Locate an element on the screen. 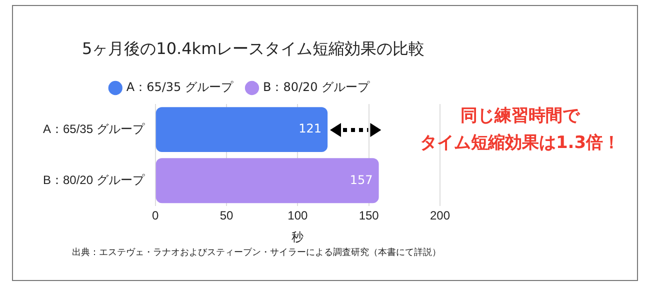 This screenshot has height=289, width=650. annotation: タイム短縮効果は1.3倍！ is located at coordinates (520, 143).